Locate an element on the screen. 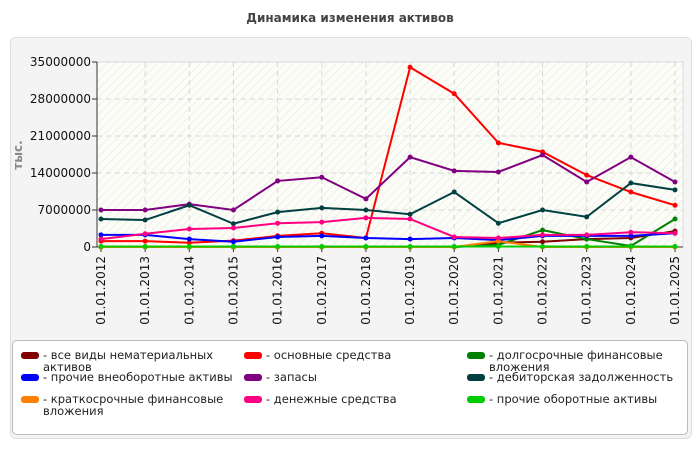  legend-label: - все виды нематериальных активов is located at coordinates (128, 361).